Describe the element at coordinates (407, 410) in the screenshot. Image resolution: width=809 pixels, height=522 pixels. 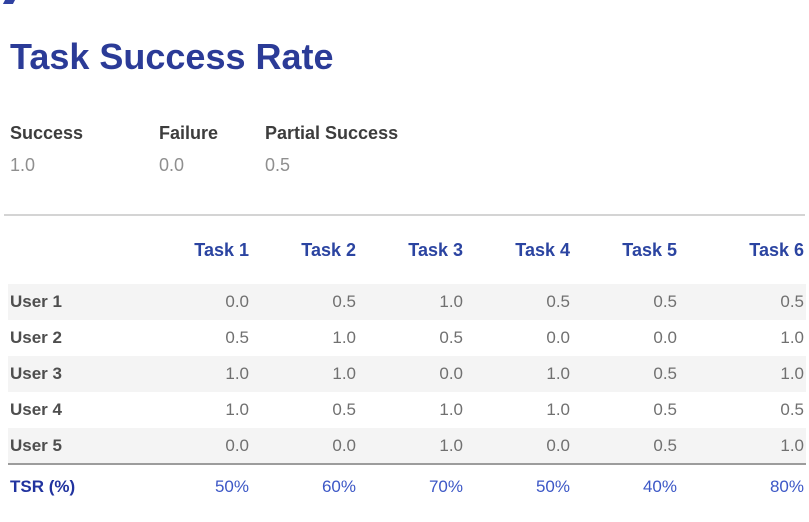
I see `table-row-user-4: User 4 1.0 0.5 1.0 1.0 0.5 0.5` at that location.